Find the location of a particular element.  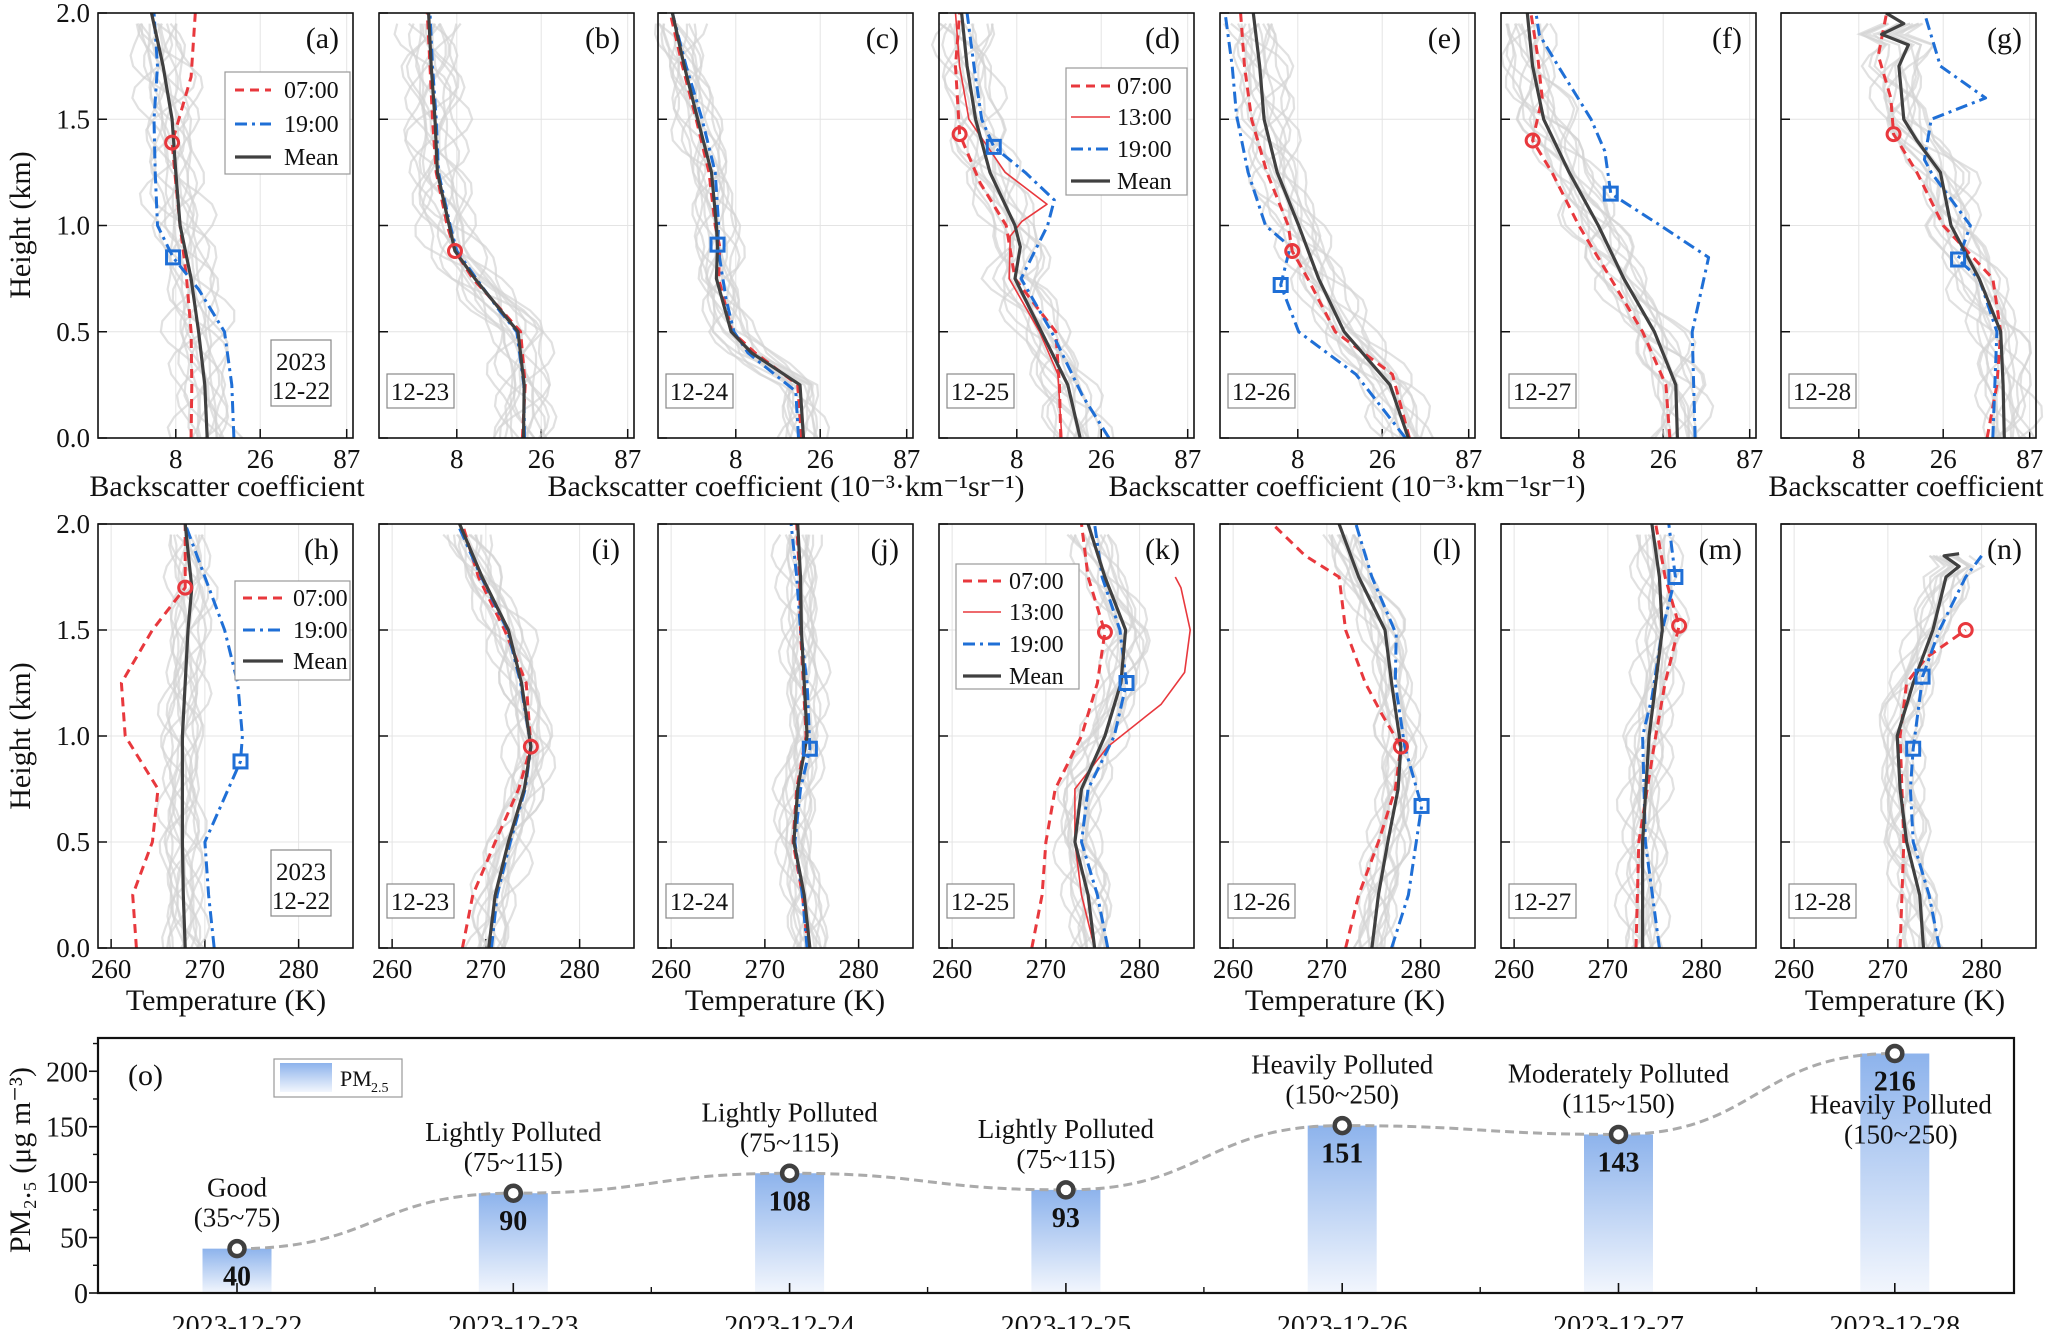

date-day: 12-26 is located at coordinates (1261, 392).